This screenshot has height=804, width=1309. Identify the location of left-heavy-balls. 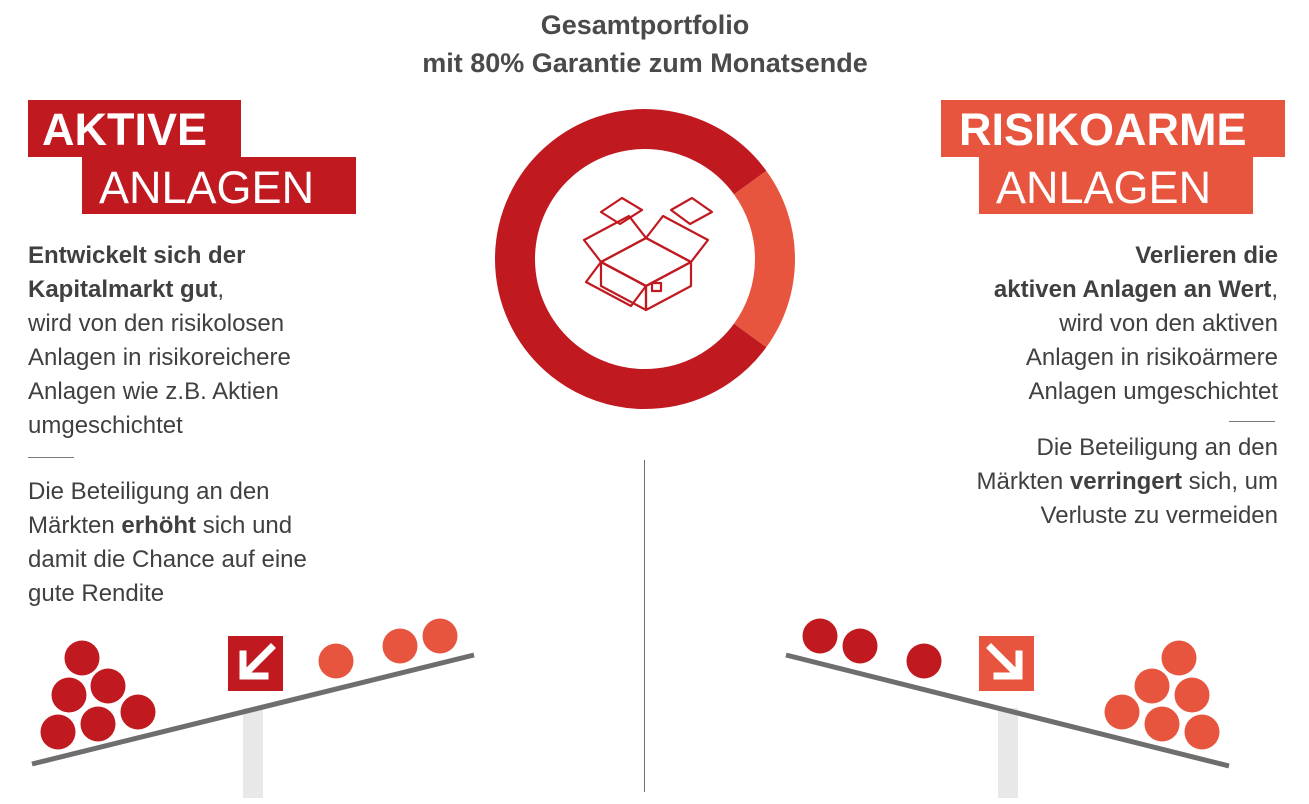
(98, 695).